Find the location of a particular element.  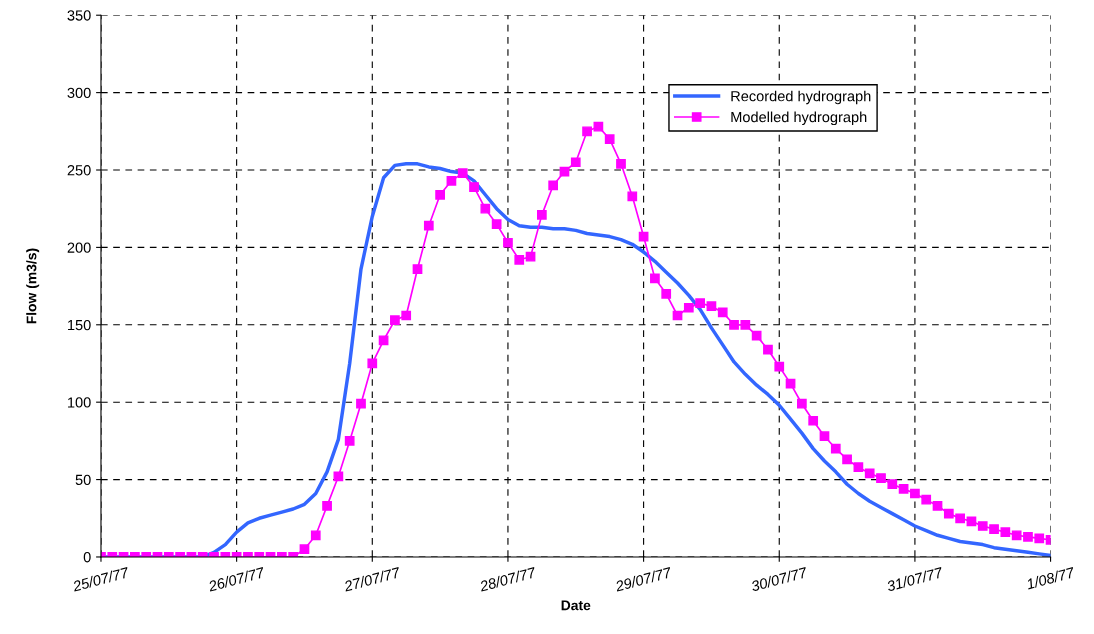

x-axis-title: Date is located at coordinates (576, 605).